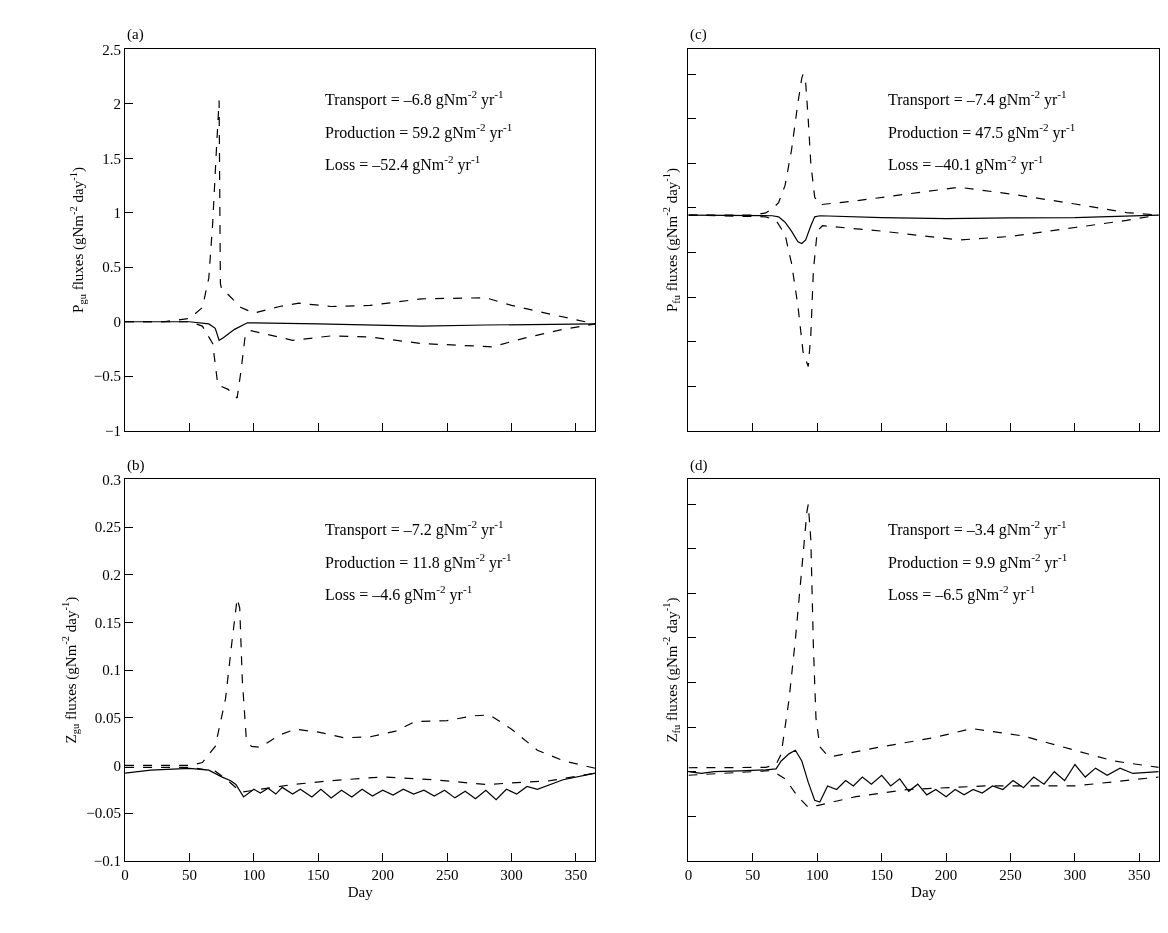 The height and width of the screenshot is (933, 1168). Describe the element at coordinates (112, 158) in the screenshot. I see `y-tick-label: 1.5` at that location.